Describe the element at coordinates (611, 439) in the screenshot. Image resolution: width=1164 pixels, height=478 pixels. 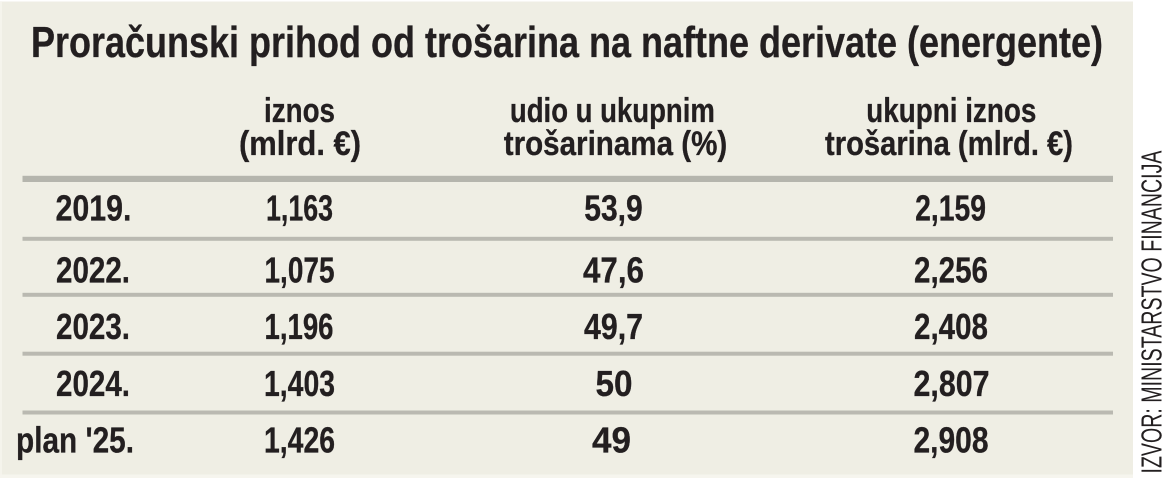
I see `svg-text: 49` at that location.